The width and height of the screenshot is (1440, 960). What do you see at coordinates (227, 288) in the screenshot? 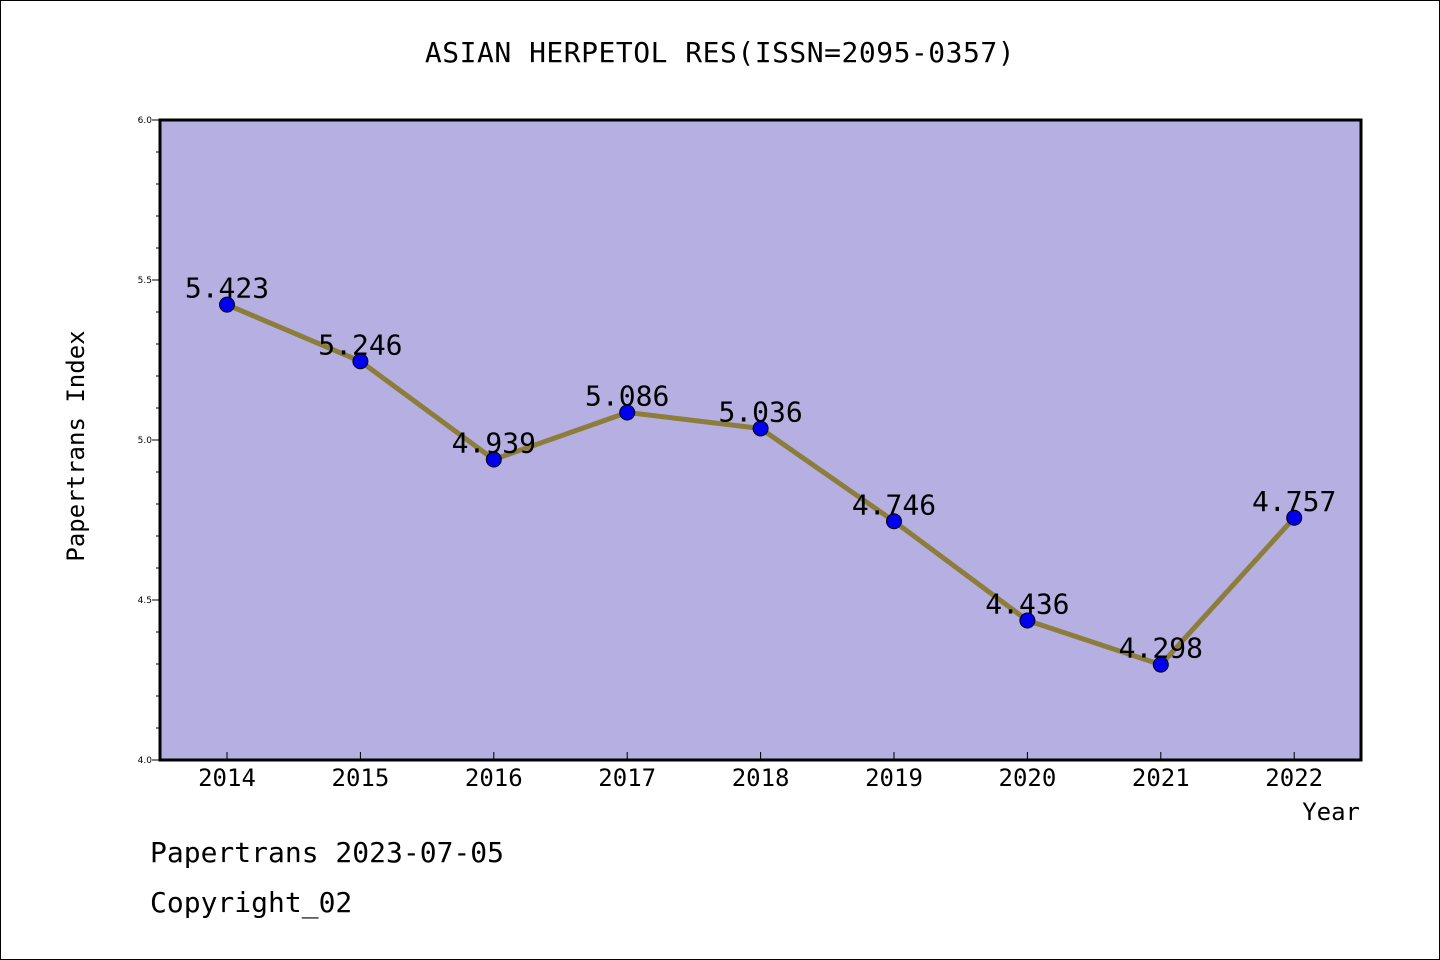
I see `data-label: 5.423` at bounding box center [227, 288].